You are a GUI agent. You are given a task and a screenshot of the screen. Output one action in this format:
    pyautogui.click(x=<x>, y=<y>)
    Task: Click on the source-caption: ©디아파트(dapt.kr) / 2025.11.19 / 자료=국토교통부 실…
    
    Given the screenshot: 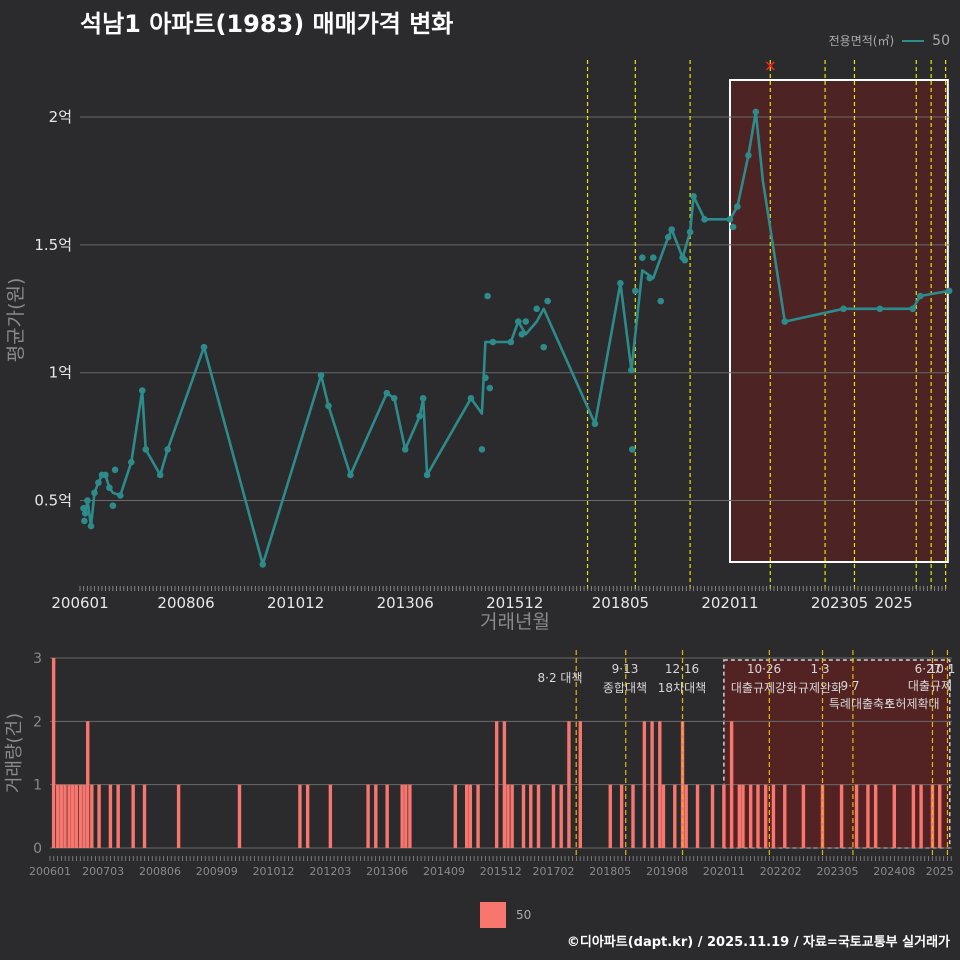 What is the action you would take?
    pyautogui.click(x=758, y=942)
    